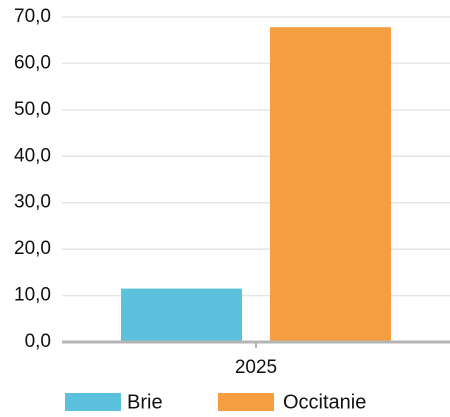 This screenshot has height=417, width=450. I want to click on x-axis-tick-labels: 2025, so click(256, 360).